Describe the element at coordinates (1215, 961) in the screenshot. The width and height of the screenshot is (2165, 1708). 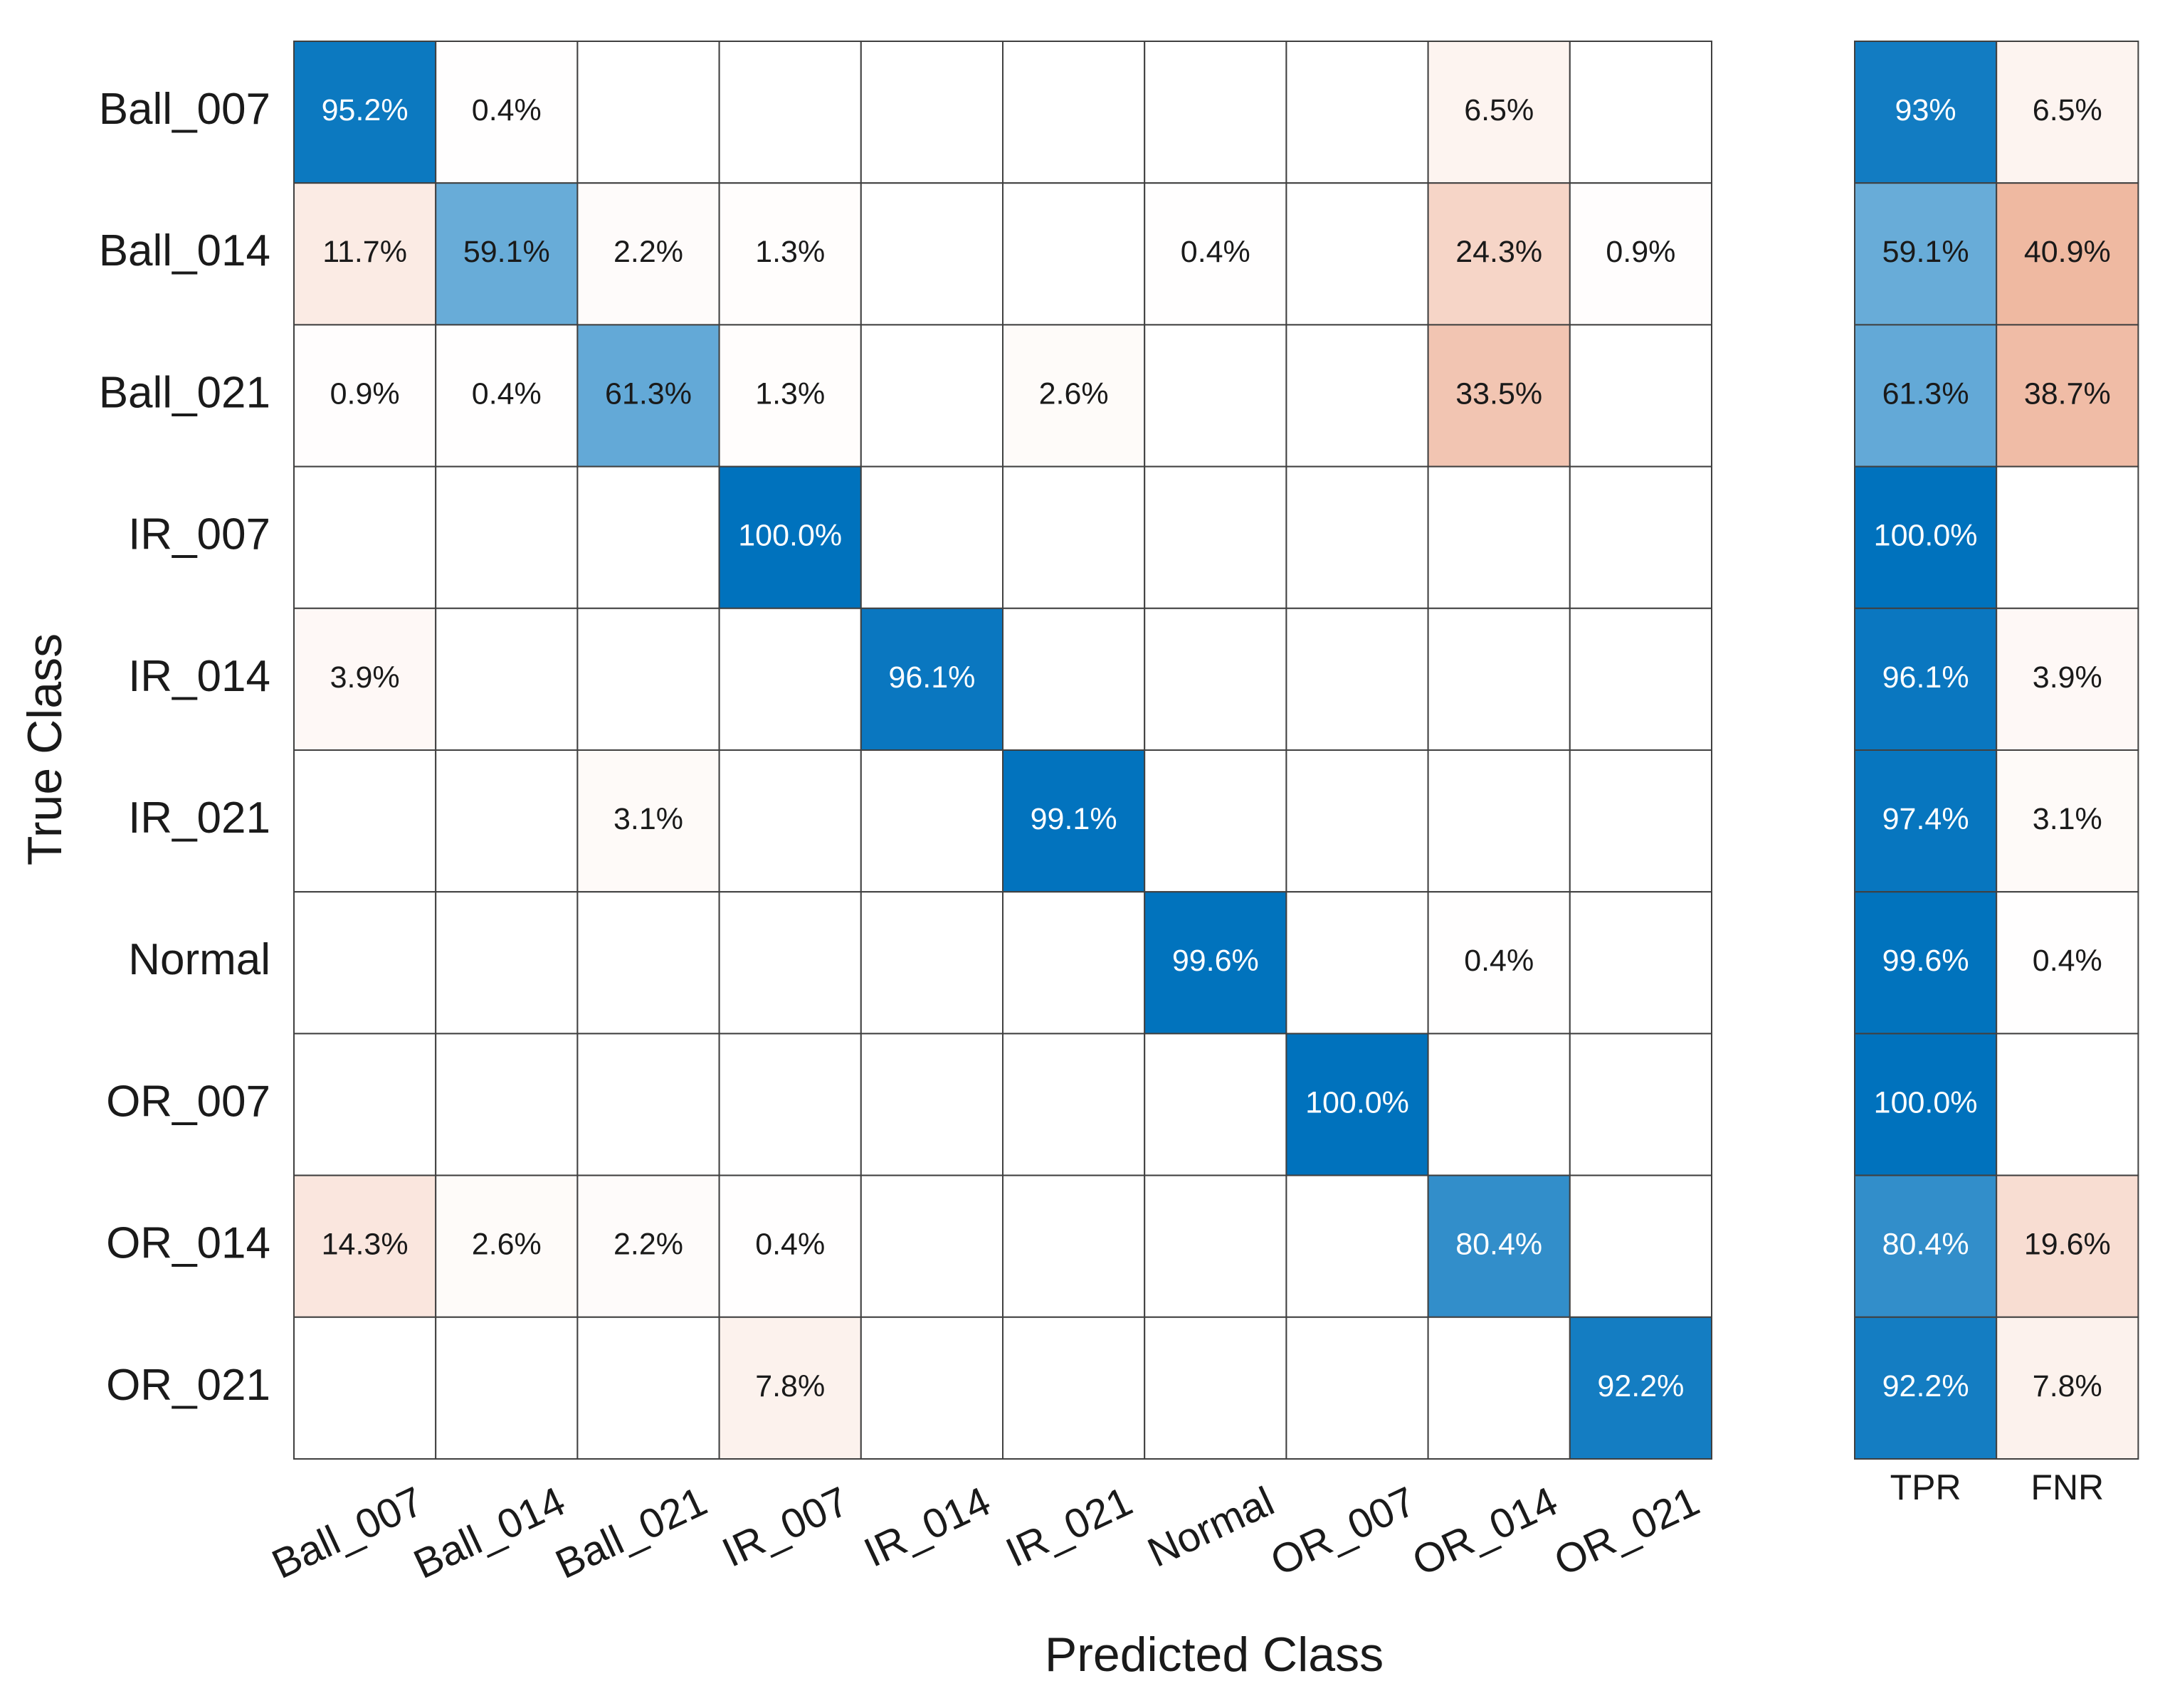
I see `cell-label: 99.6%` at that location.